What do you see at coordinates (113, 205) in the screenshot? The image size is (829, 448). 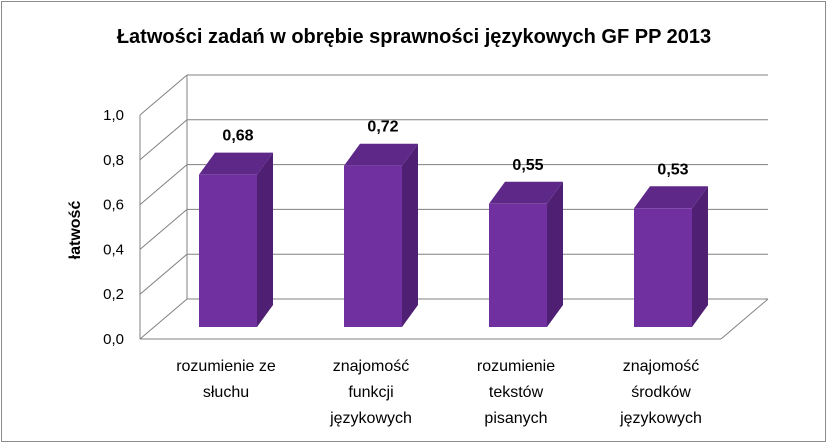 I see `y-tick-label: 0,6` at bounding box center [113, 205].